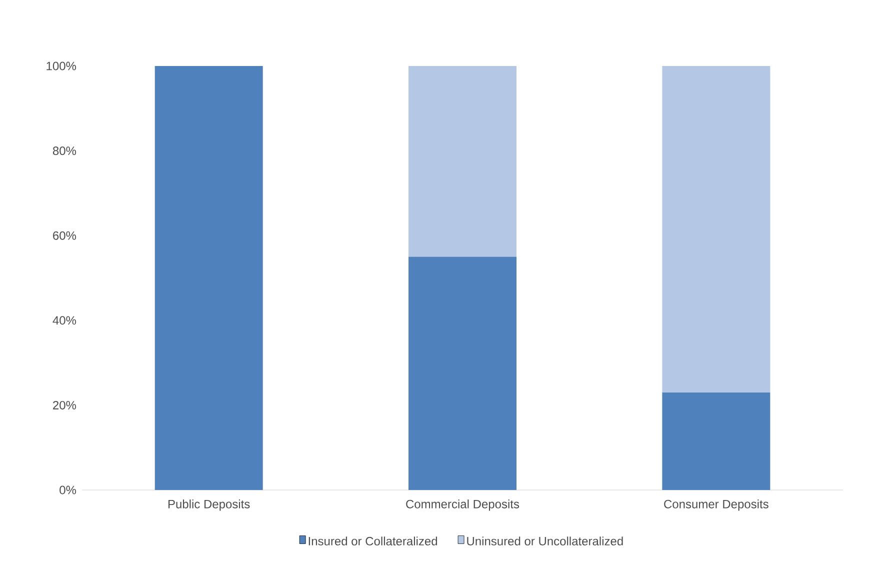 The width and height of the screenshot is (888, 565). What do you see at coordinates (373, 541) in the screenshot?
I see `legend-label: Insured or Collateralized` at bounding box center [373, 541].